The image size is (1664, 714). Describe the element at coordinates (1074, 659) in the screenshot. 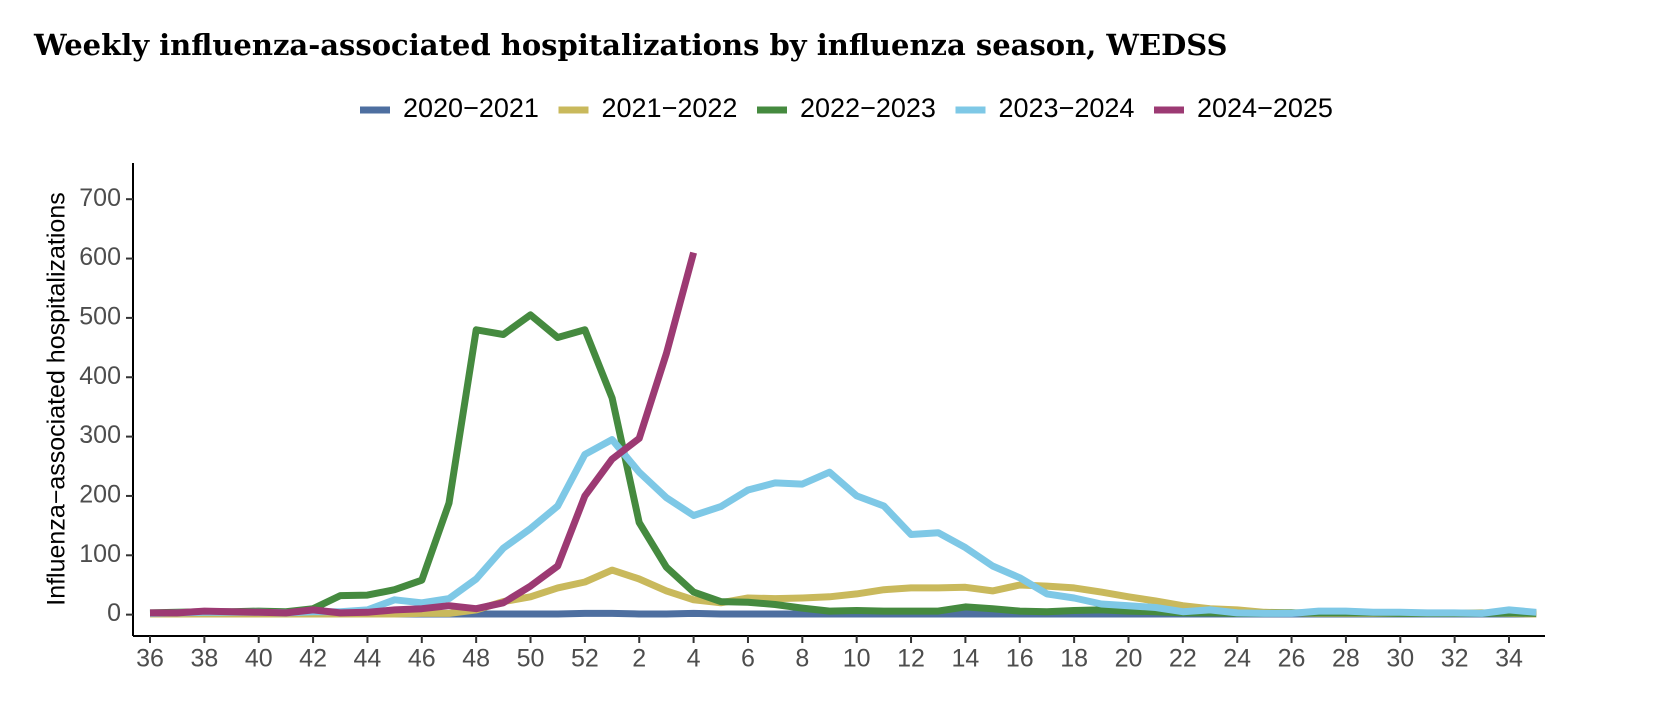

I see `x-tick-label: 18` at that location.